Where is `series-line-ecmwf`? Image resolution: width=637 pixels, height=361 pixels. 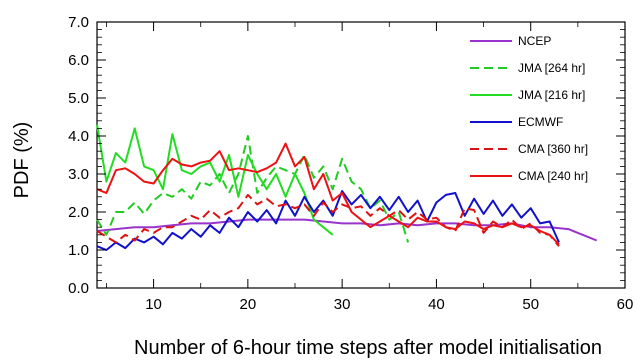
series-line-ecmwf is located at coordinates (328, 220).